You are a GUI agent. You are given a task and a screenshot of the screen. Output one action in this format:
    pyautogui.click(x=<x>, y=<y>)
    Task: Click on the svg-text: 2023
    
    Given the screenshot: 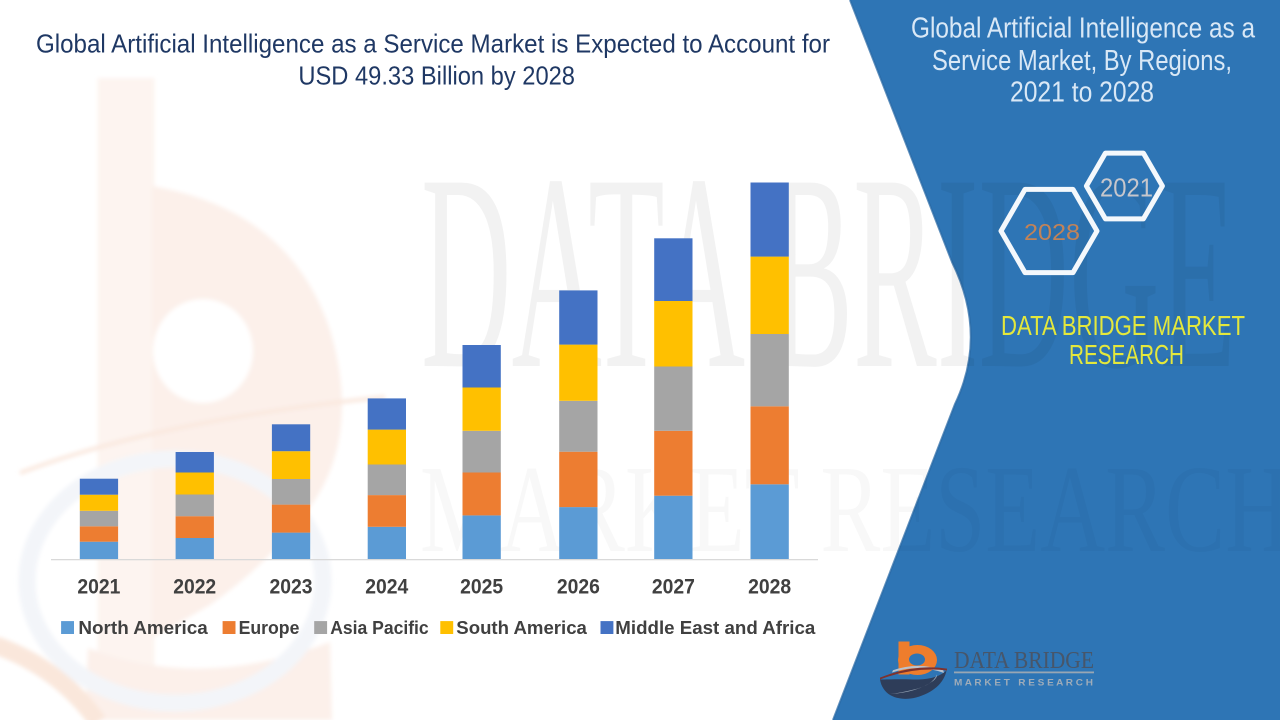 What is the action you would take?
    pyautogui.click(x=291, y=587)
    